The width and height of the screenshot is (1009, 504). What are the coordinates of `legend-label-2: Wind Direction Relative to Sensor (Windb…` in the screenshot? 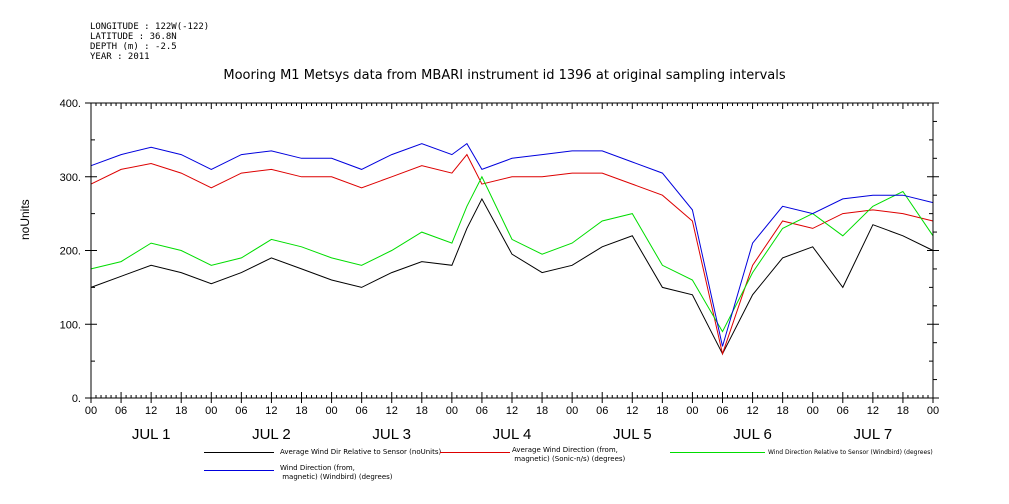 It's located at (850, 452).